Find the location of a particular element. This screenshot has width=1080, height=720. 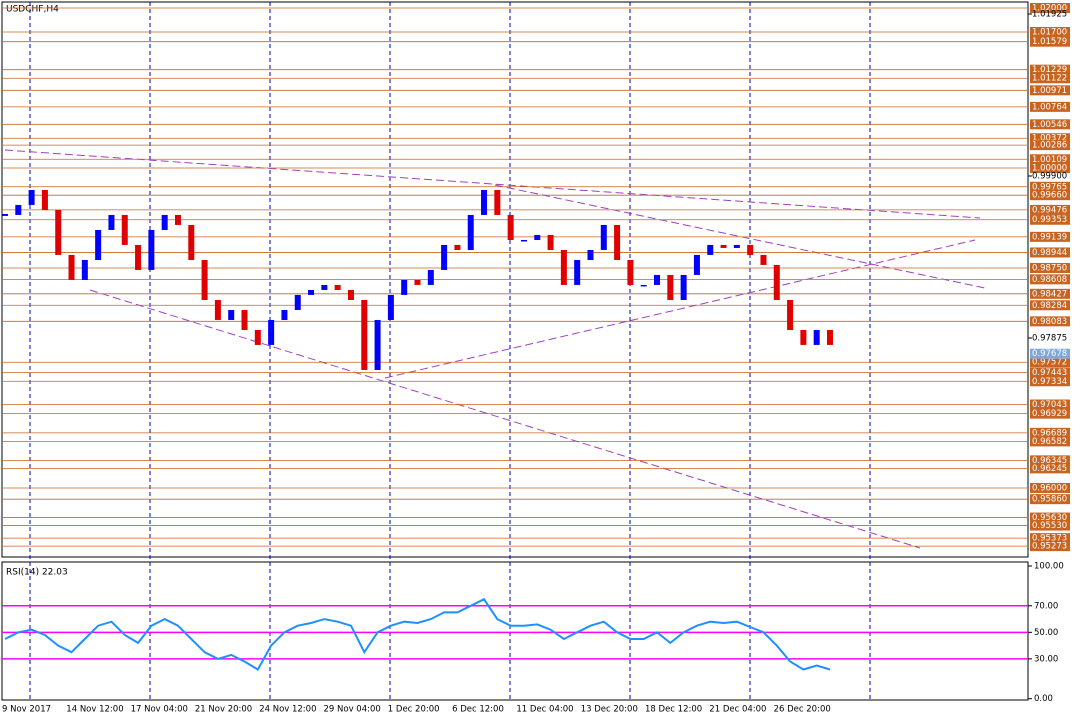

level-label: 1.01700 is located at coordinates (1049, 32).